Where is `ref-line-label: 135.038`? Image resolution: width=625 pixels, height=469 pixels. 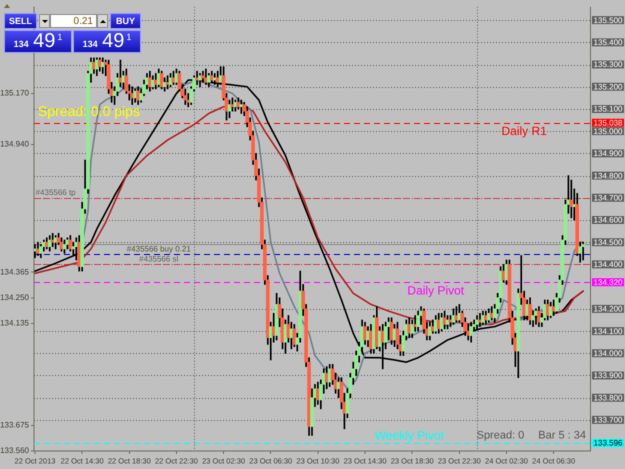 ref-line-label: 135.038 is located at coordinates (609, 123).